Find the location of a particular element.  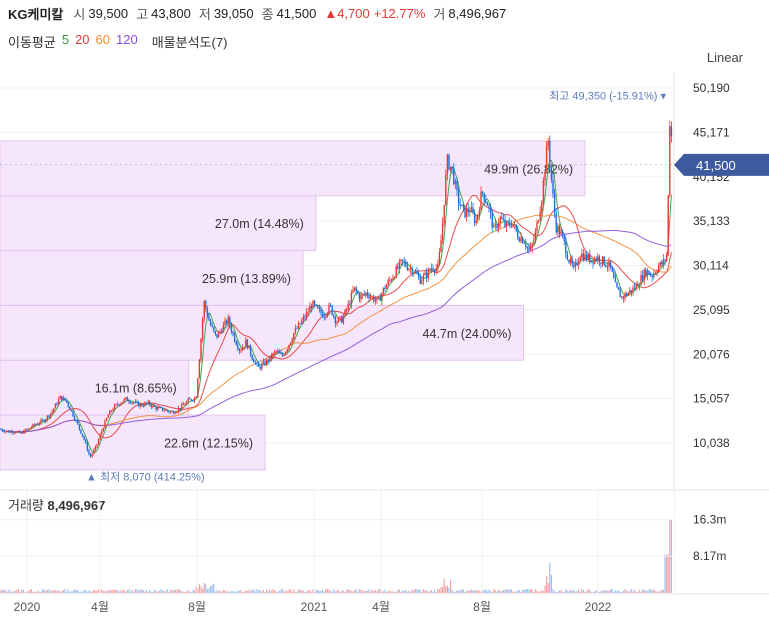

time-tick-label: 2020 is located at coordinates (27, 607).